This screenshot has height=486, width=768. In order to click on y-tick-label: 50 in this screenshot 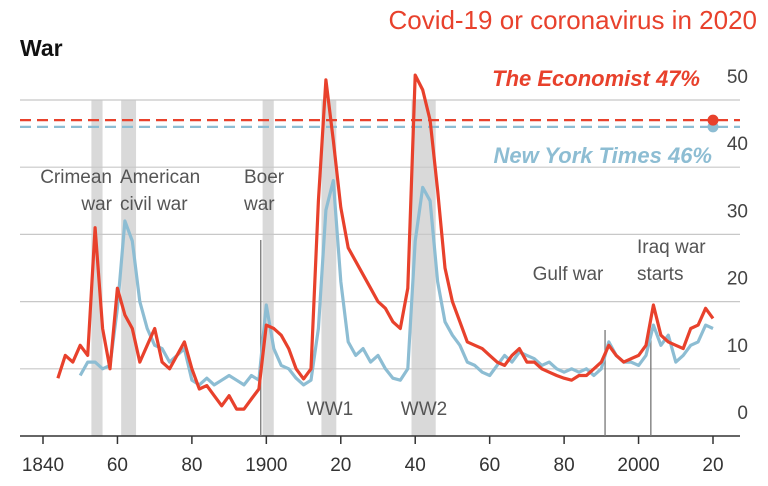, I will do `click(737, 77)`.